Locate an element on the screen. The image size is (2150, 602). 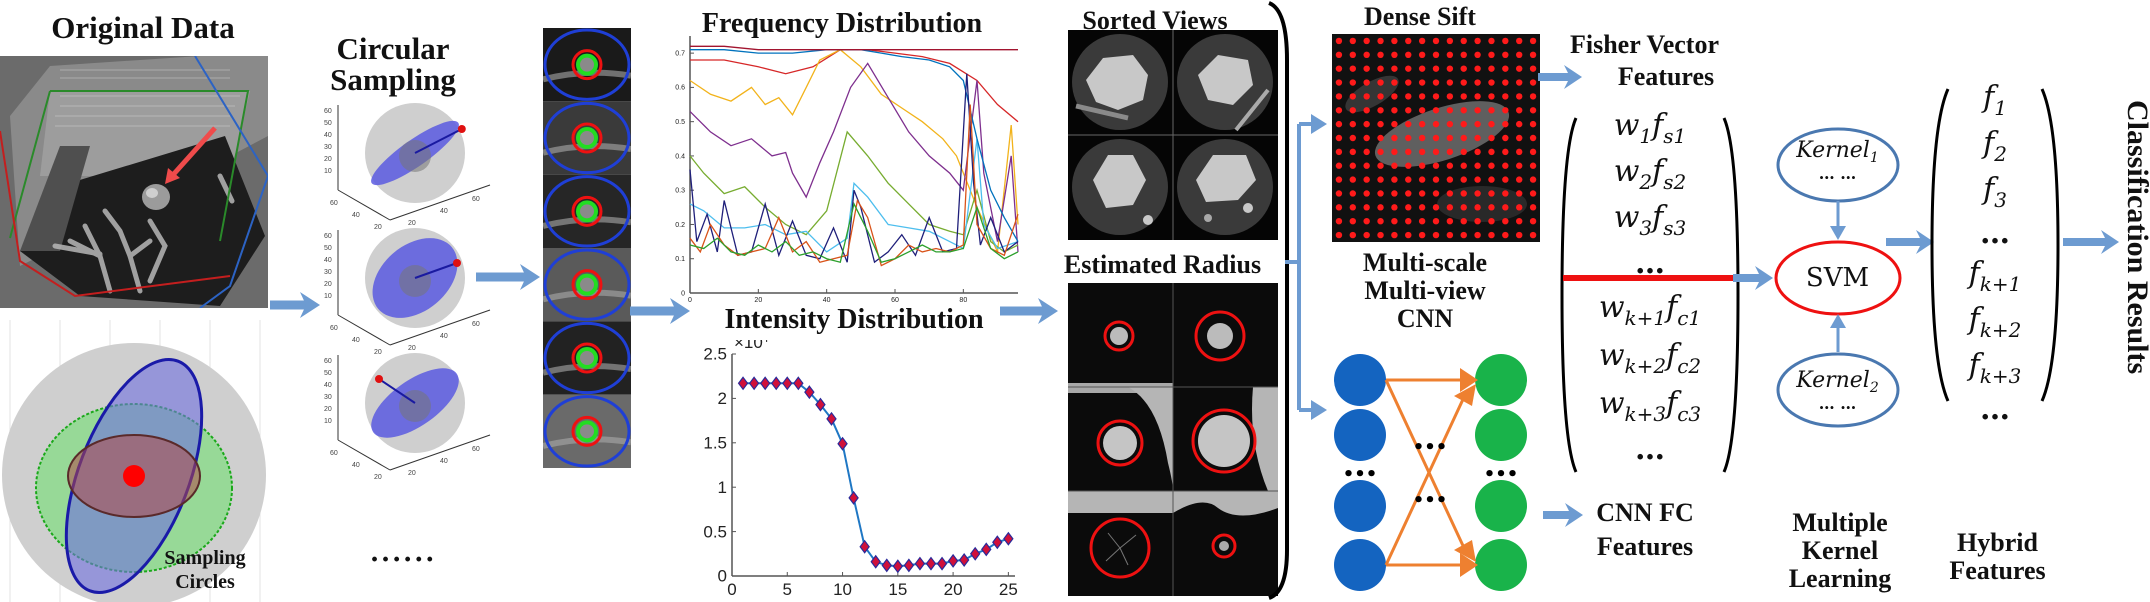
series-line-s3 is located at coordinates (854, 157).